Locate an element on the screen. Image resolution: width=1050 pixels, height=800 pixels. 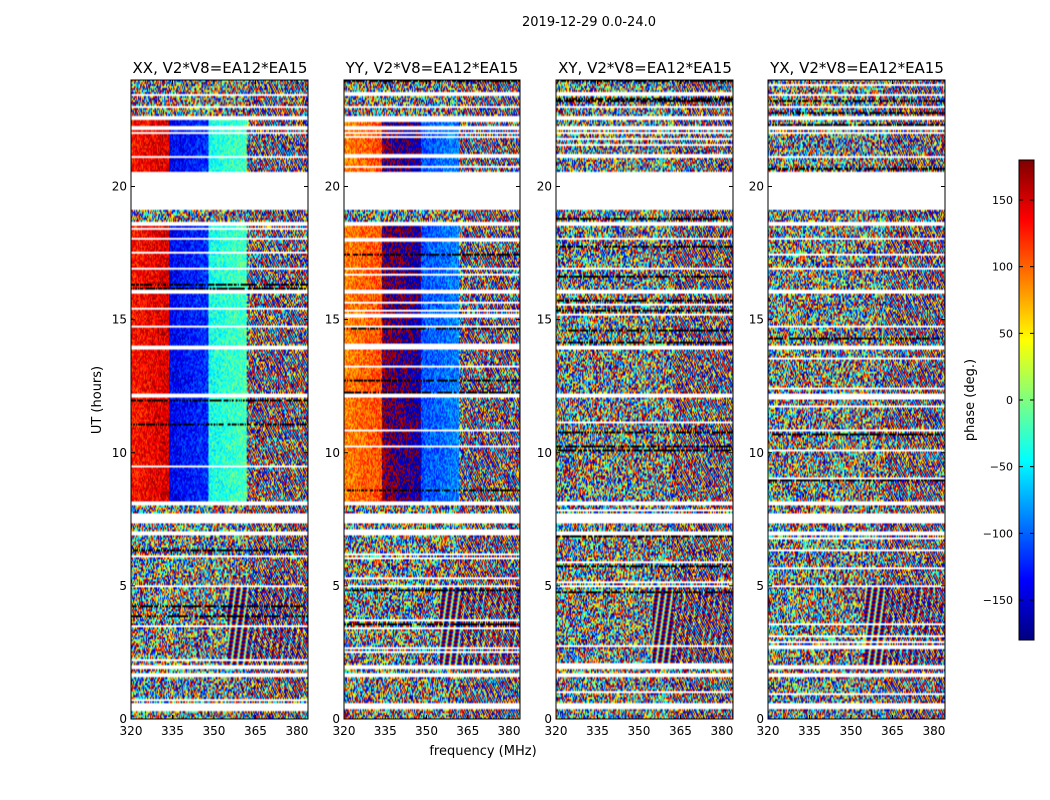
x-ticks-xx: 320 335 350 365 380 is located at coordinates (214, 409).